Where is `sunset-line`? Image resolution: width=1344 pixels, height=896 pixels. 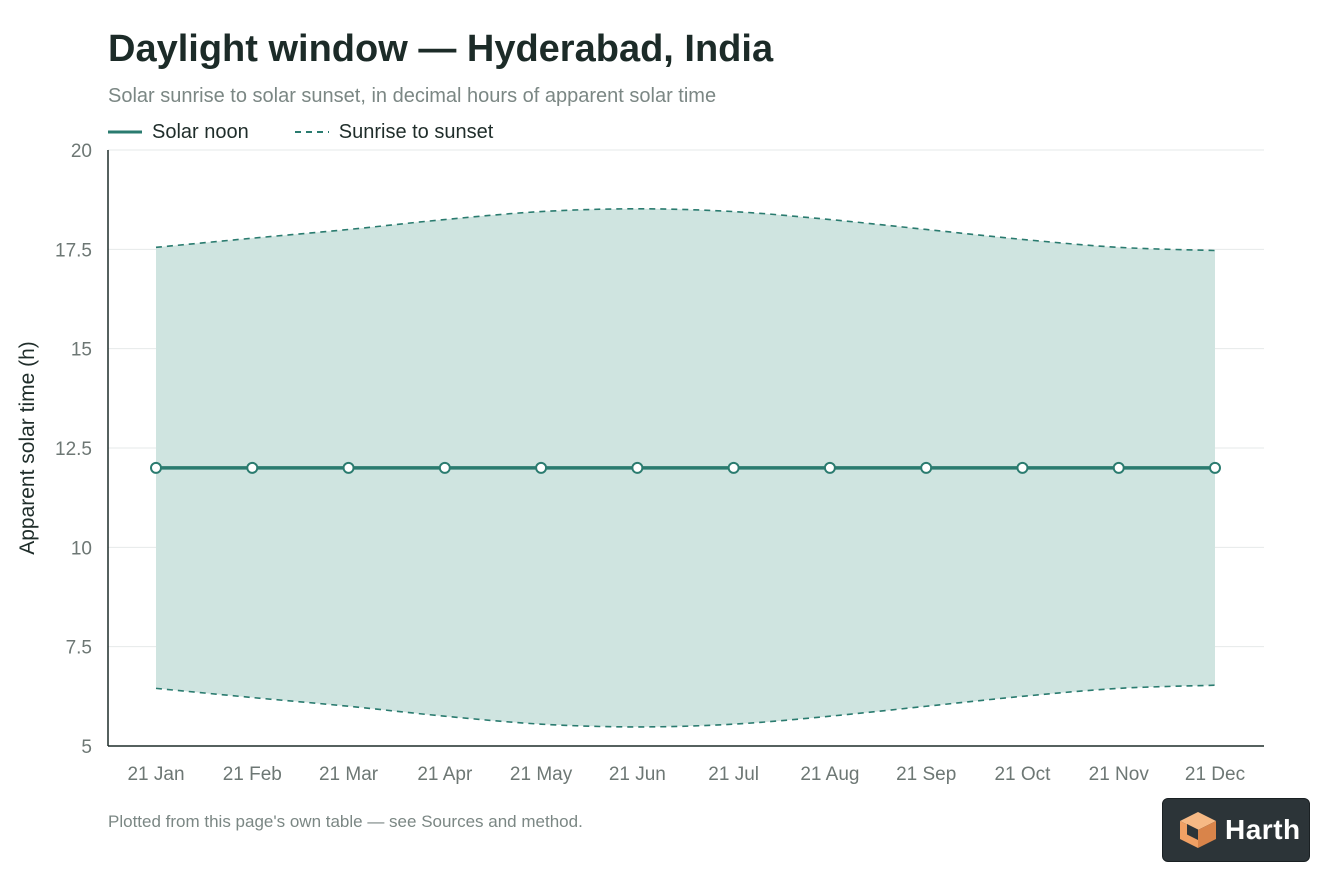
sunset-line is located at coordinates (685, 230).